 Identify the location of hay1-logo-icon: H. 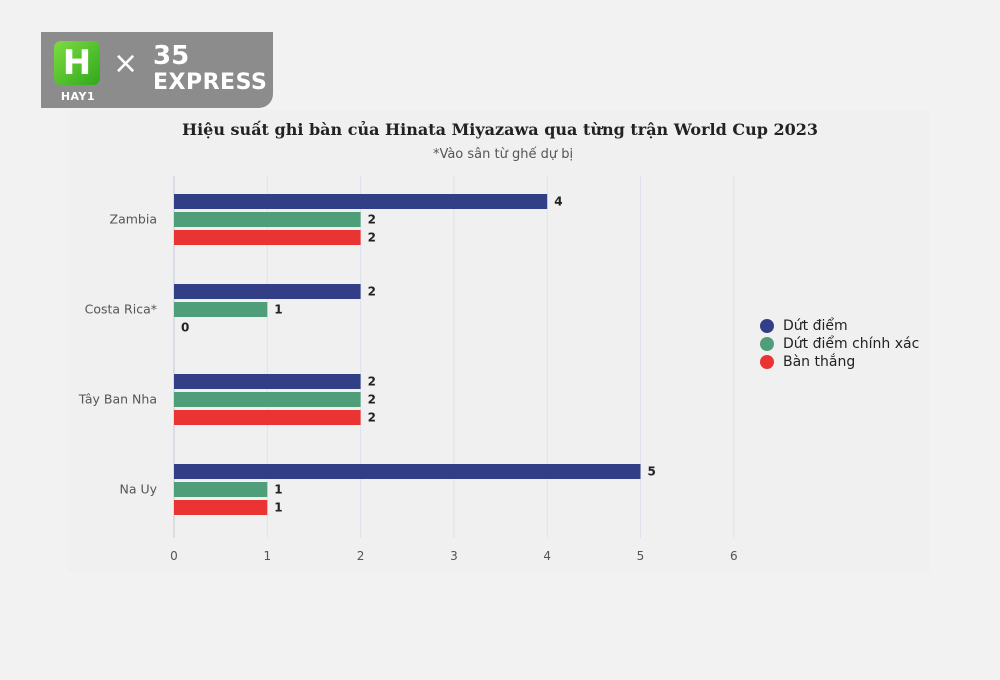
(77, 63).